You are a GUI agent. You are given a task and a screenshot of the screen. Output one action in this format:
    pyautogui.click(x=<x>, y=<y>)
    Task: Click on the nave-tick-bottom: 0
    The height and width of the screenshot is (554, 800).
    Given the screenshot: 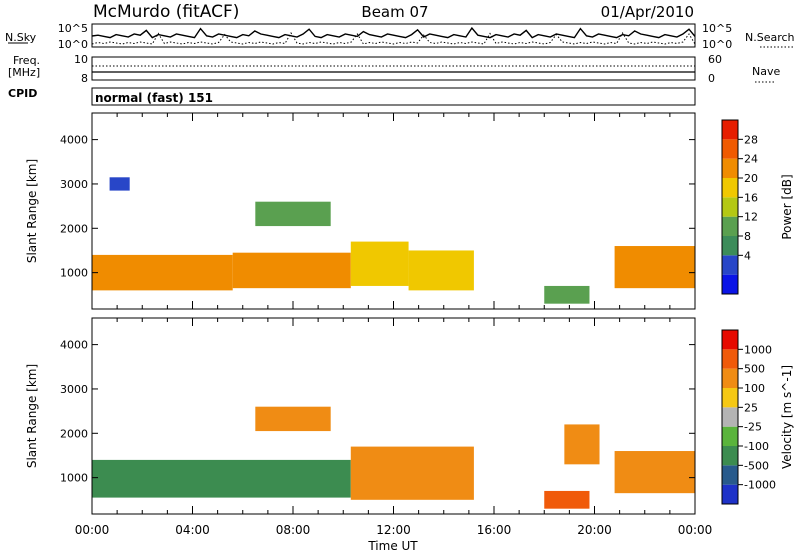 What is the action you would take?
    pyautogui.click(x=711, y=78)
    